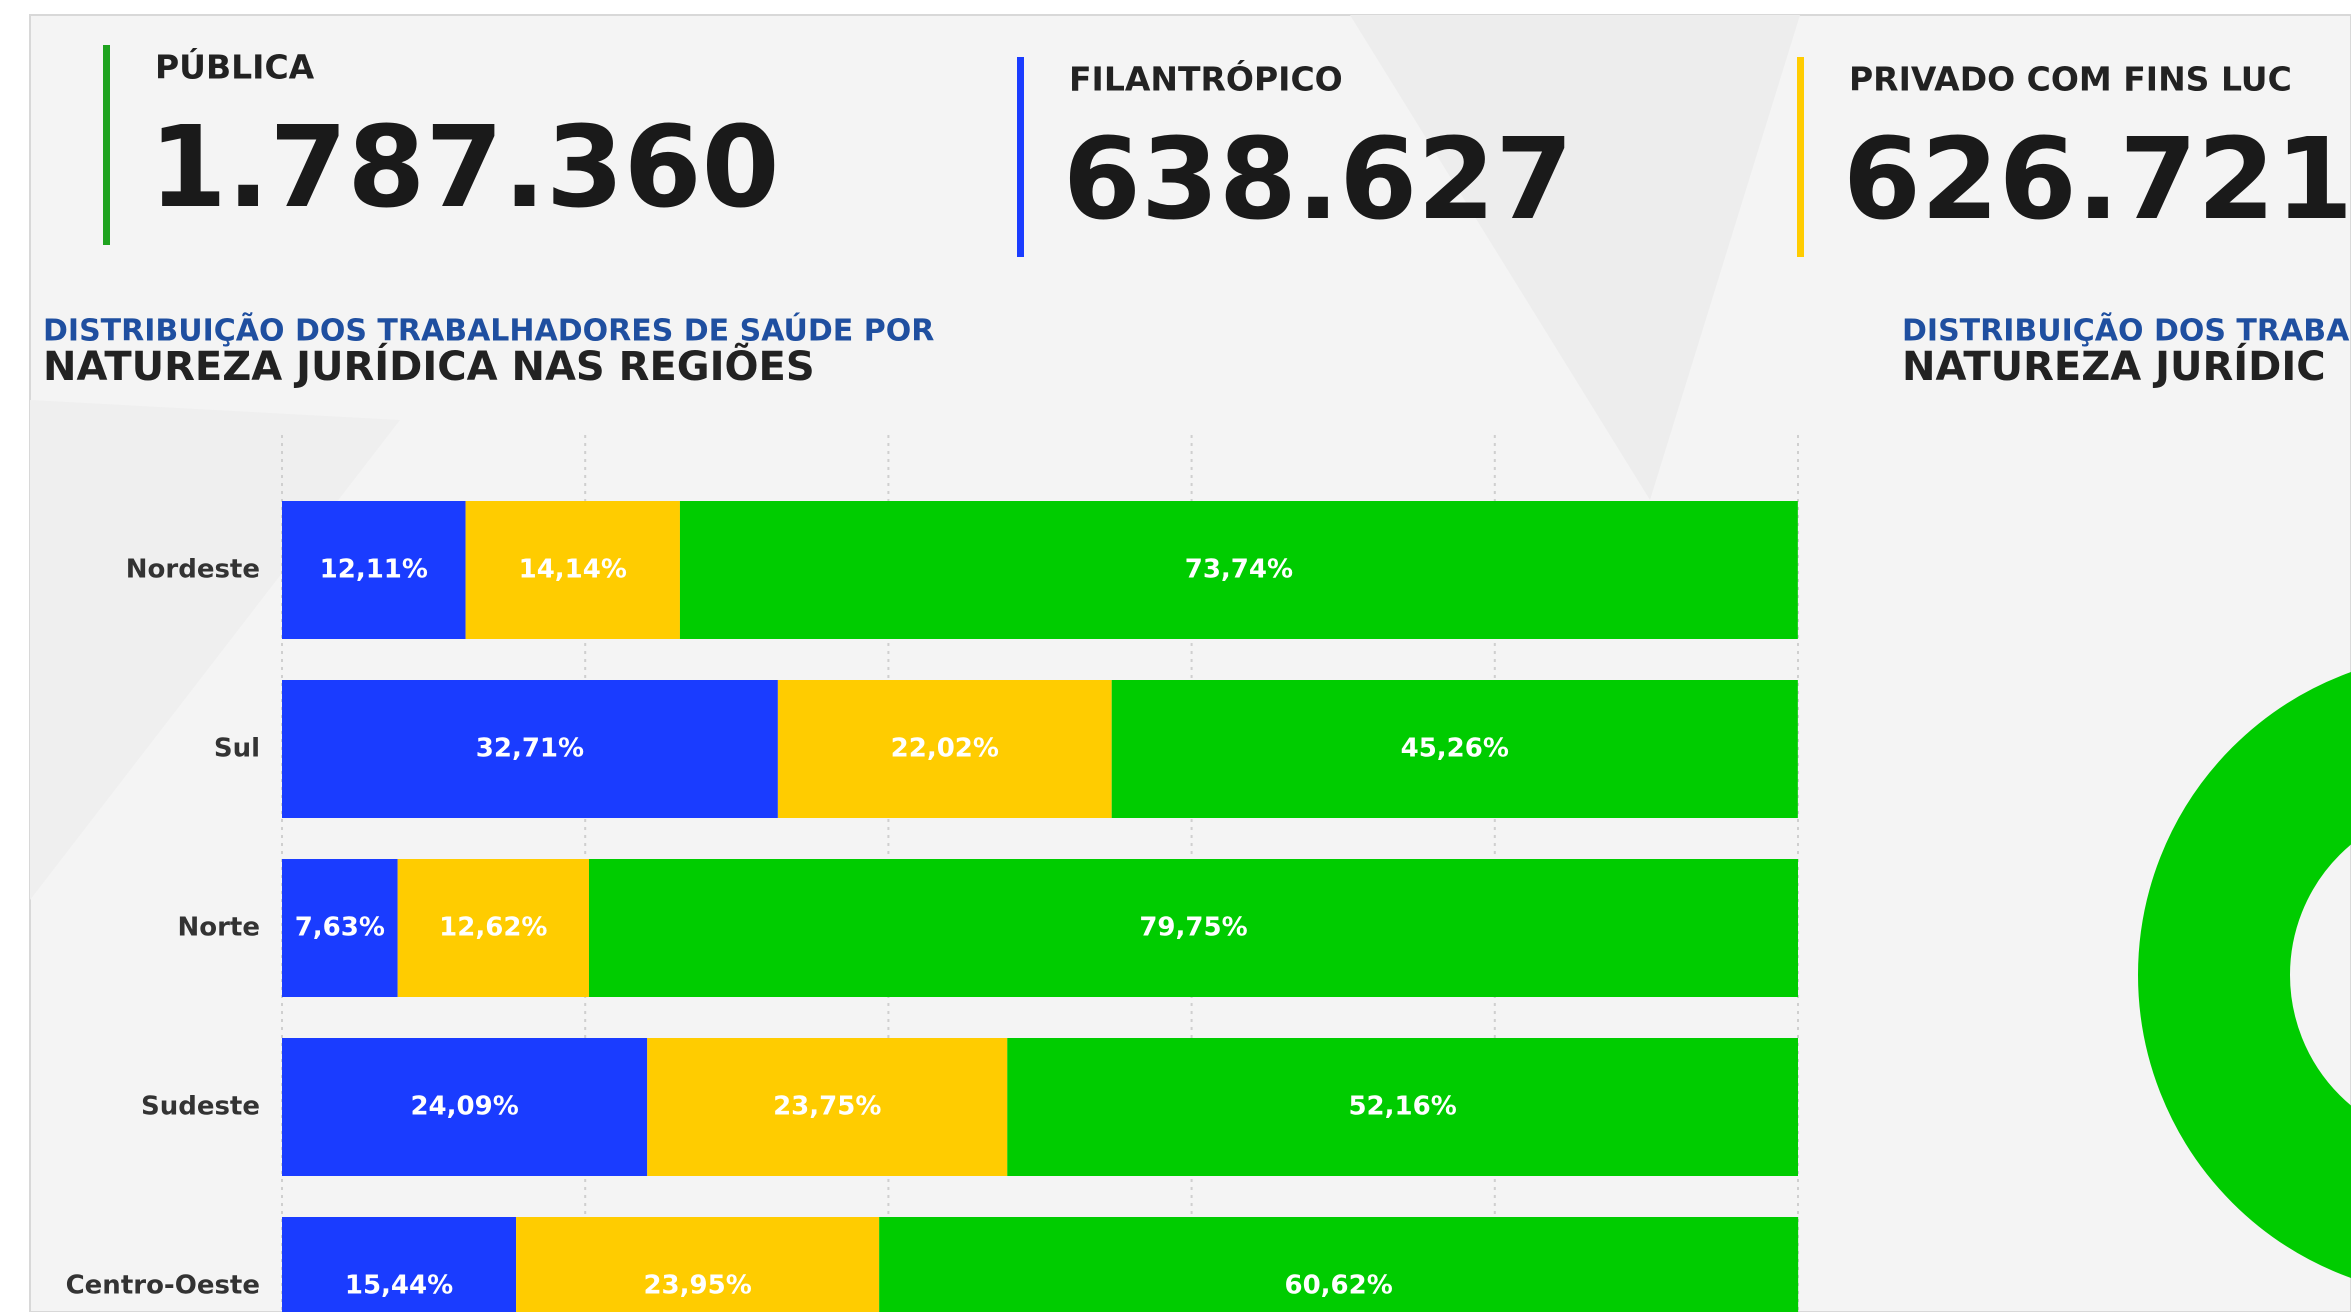  I want to click on value-label: 32,71%, so click(530, 749).